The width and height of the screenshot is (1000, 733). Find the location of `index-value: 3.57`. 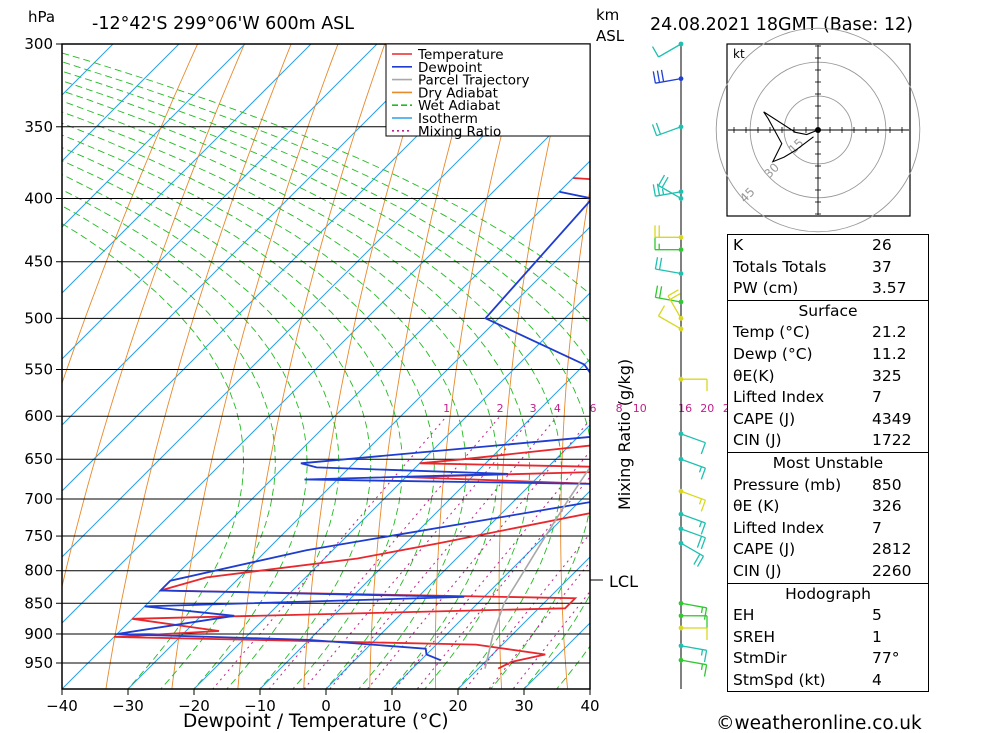

index-value: 3.57 is located at coordinates (889, 288).